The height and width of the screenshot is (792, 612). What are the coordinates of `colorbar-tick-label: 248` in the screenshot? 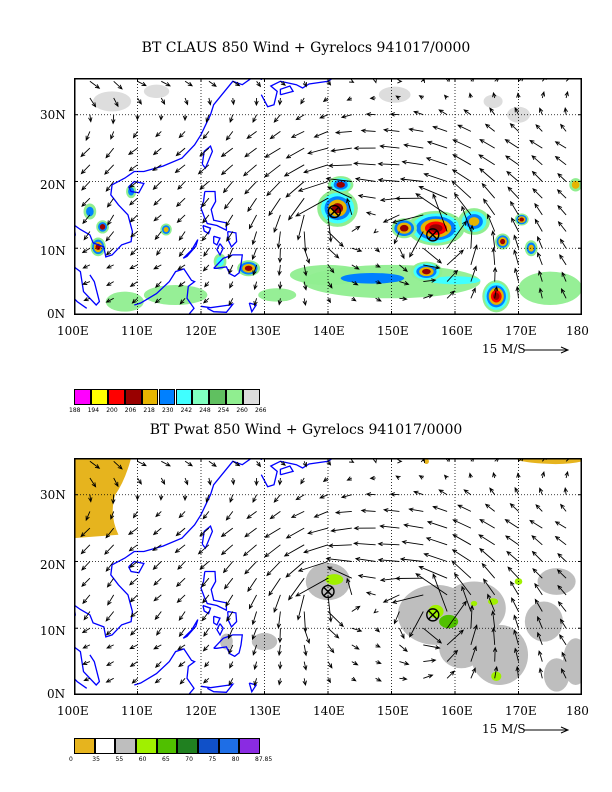 It's located at (205, 410).